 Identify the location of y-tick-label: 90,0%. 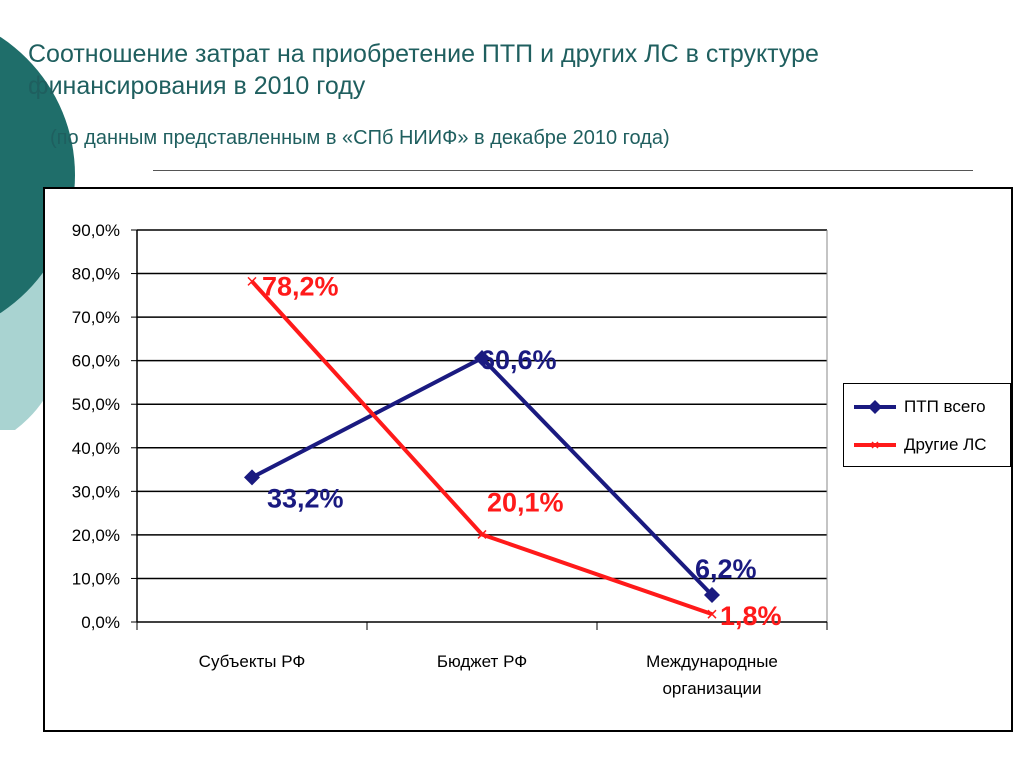
(96, 230).